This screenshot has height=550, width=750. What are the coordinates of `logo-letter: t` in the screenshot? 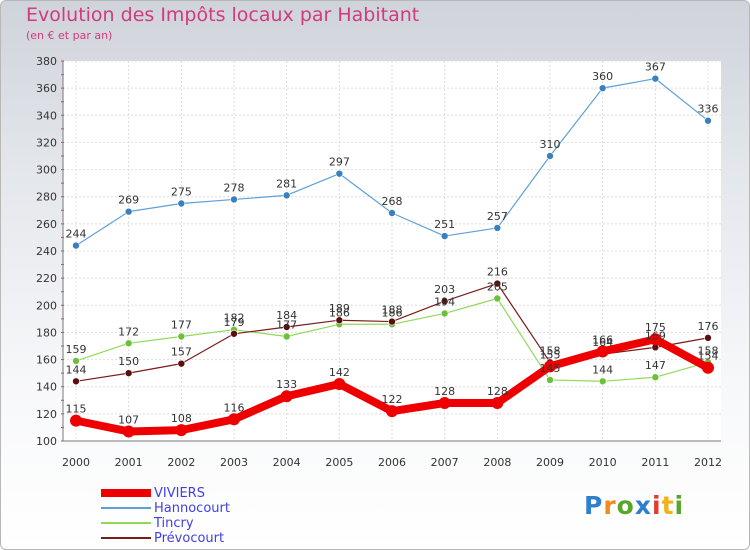 It's located at (668, 505).